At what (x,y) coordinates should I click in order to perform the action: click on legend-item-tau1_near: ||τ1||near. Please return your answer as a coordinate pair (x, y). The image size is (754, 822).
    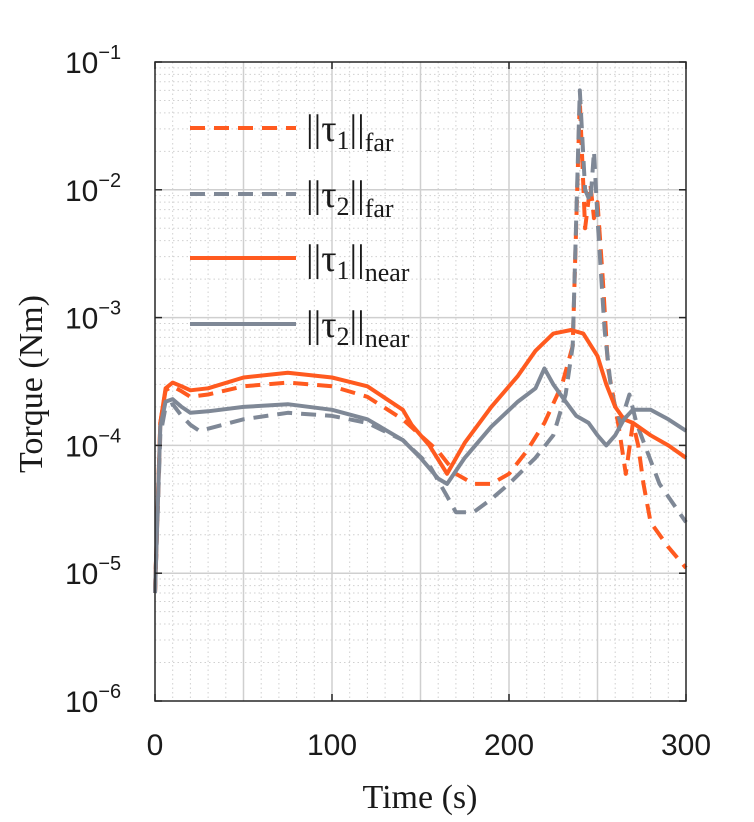
    Looking at the image, I should click on (300, 262).